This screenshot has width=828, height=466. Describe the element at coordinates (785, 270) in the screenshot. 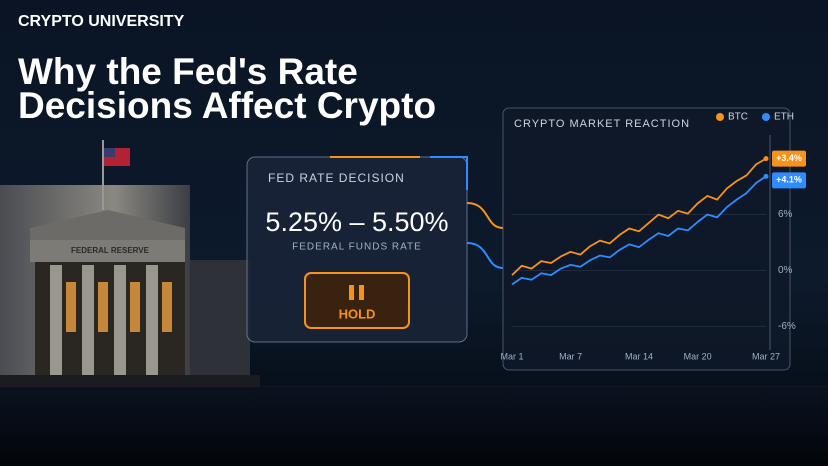

I see `y-tick-label: 0%` at that location.